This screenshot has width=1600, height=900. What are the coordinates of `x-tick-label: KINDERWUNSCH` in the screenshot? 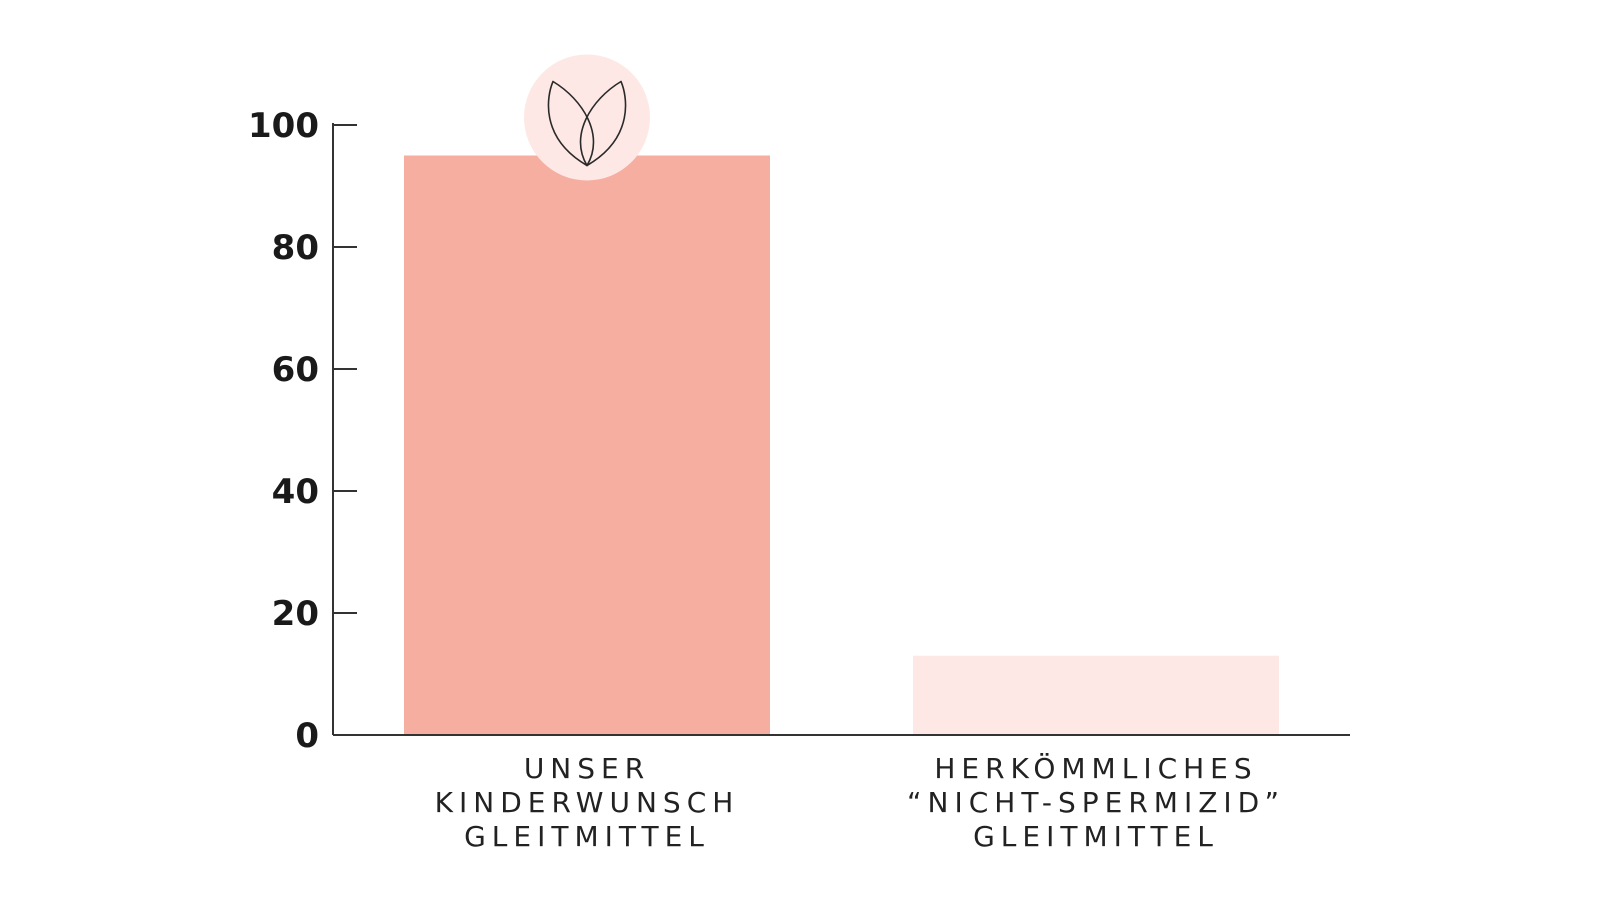 It's located at (587, 802).